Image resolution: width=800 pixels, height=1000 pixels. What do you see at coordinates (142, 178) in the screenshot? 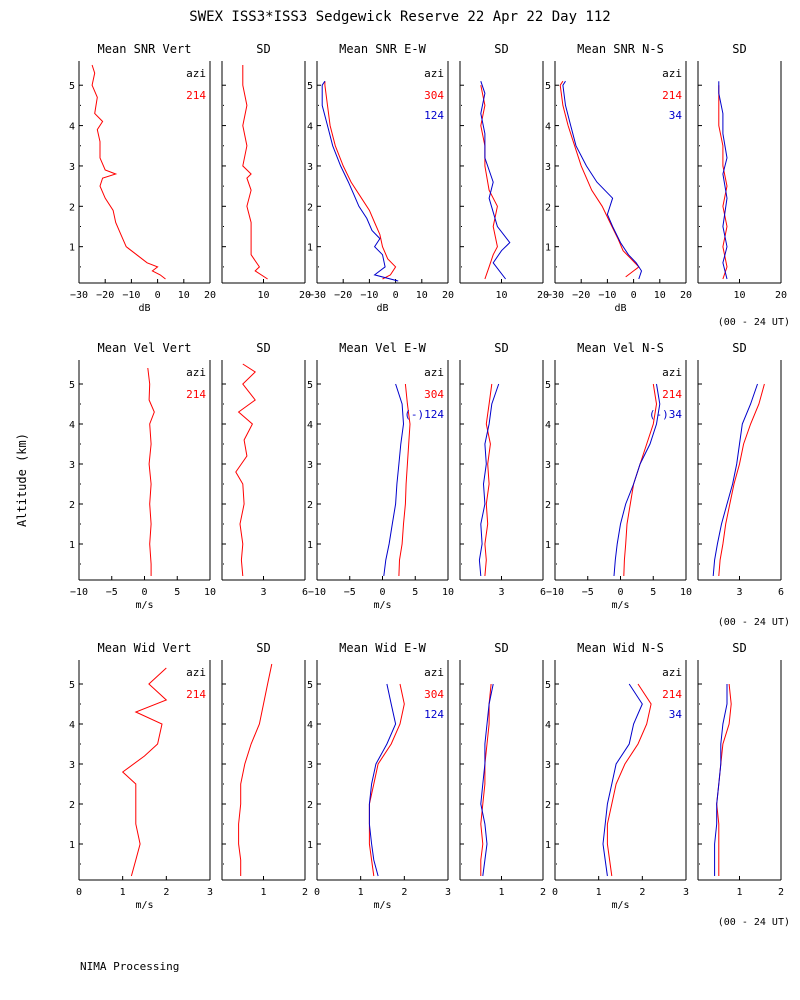
I see `panel-snr-1: Mean SNR Vert 1 2 3 4 5 −30 −20 −10 0 10 20 dB azi 214` at bounding box center [142, 178].